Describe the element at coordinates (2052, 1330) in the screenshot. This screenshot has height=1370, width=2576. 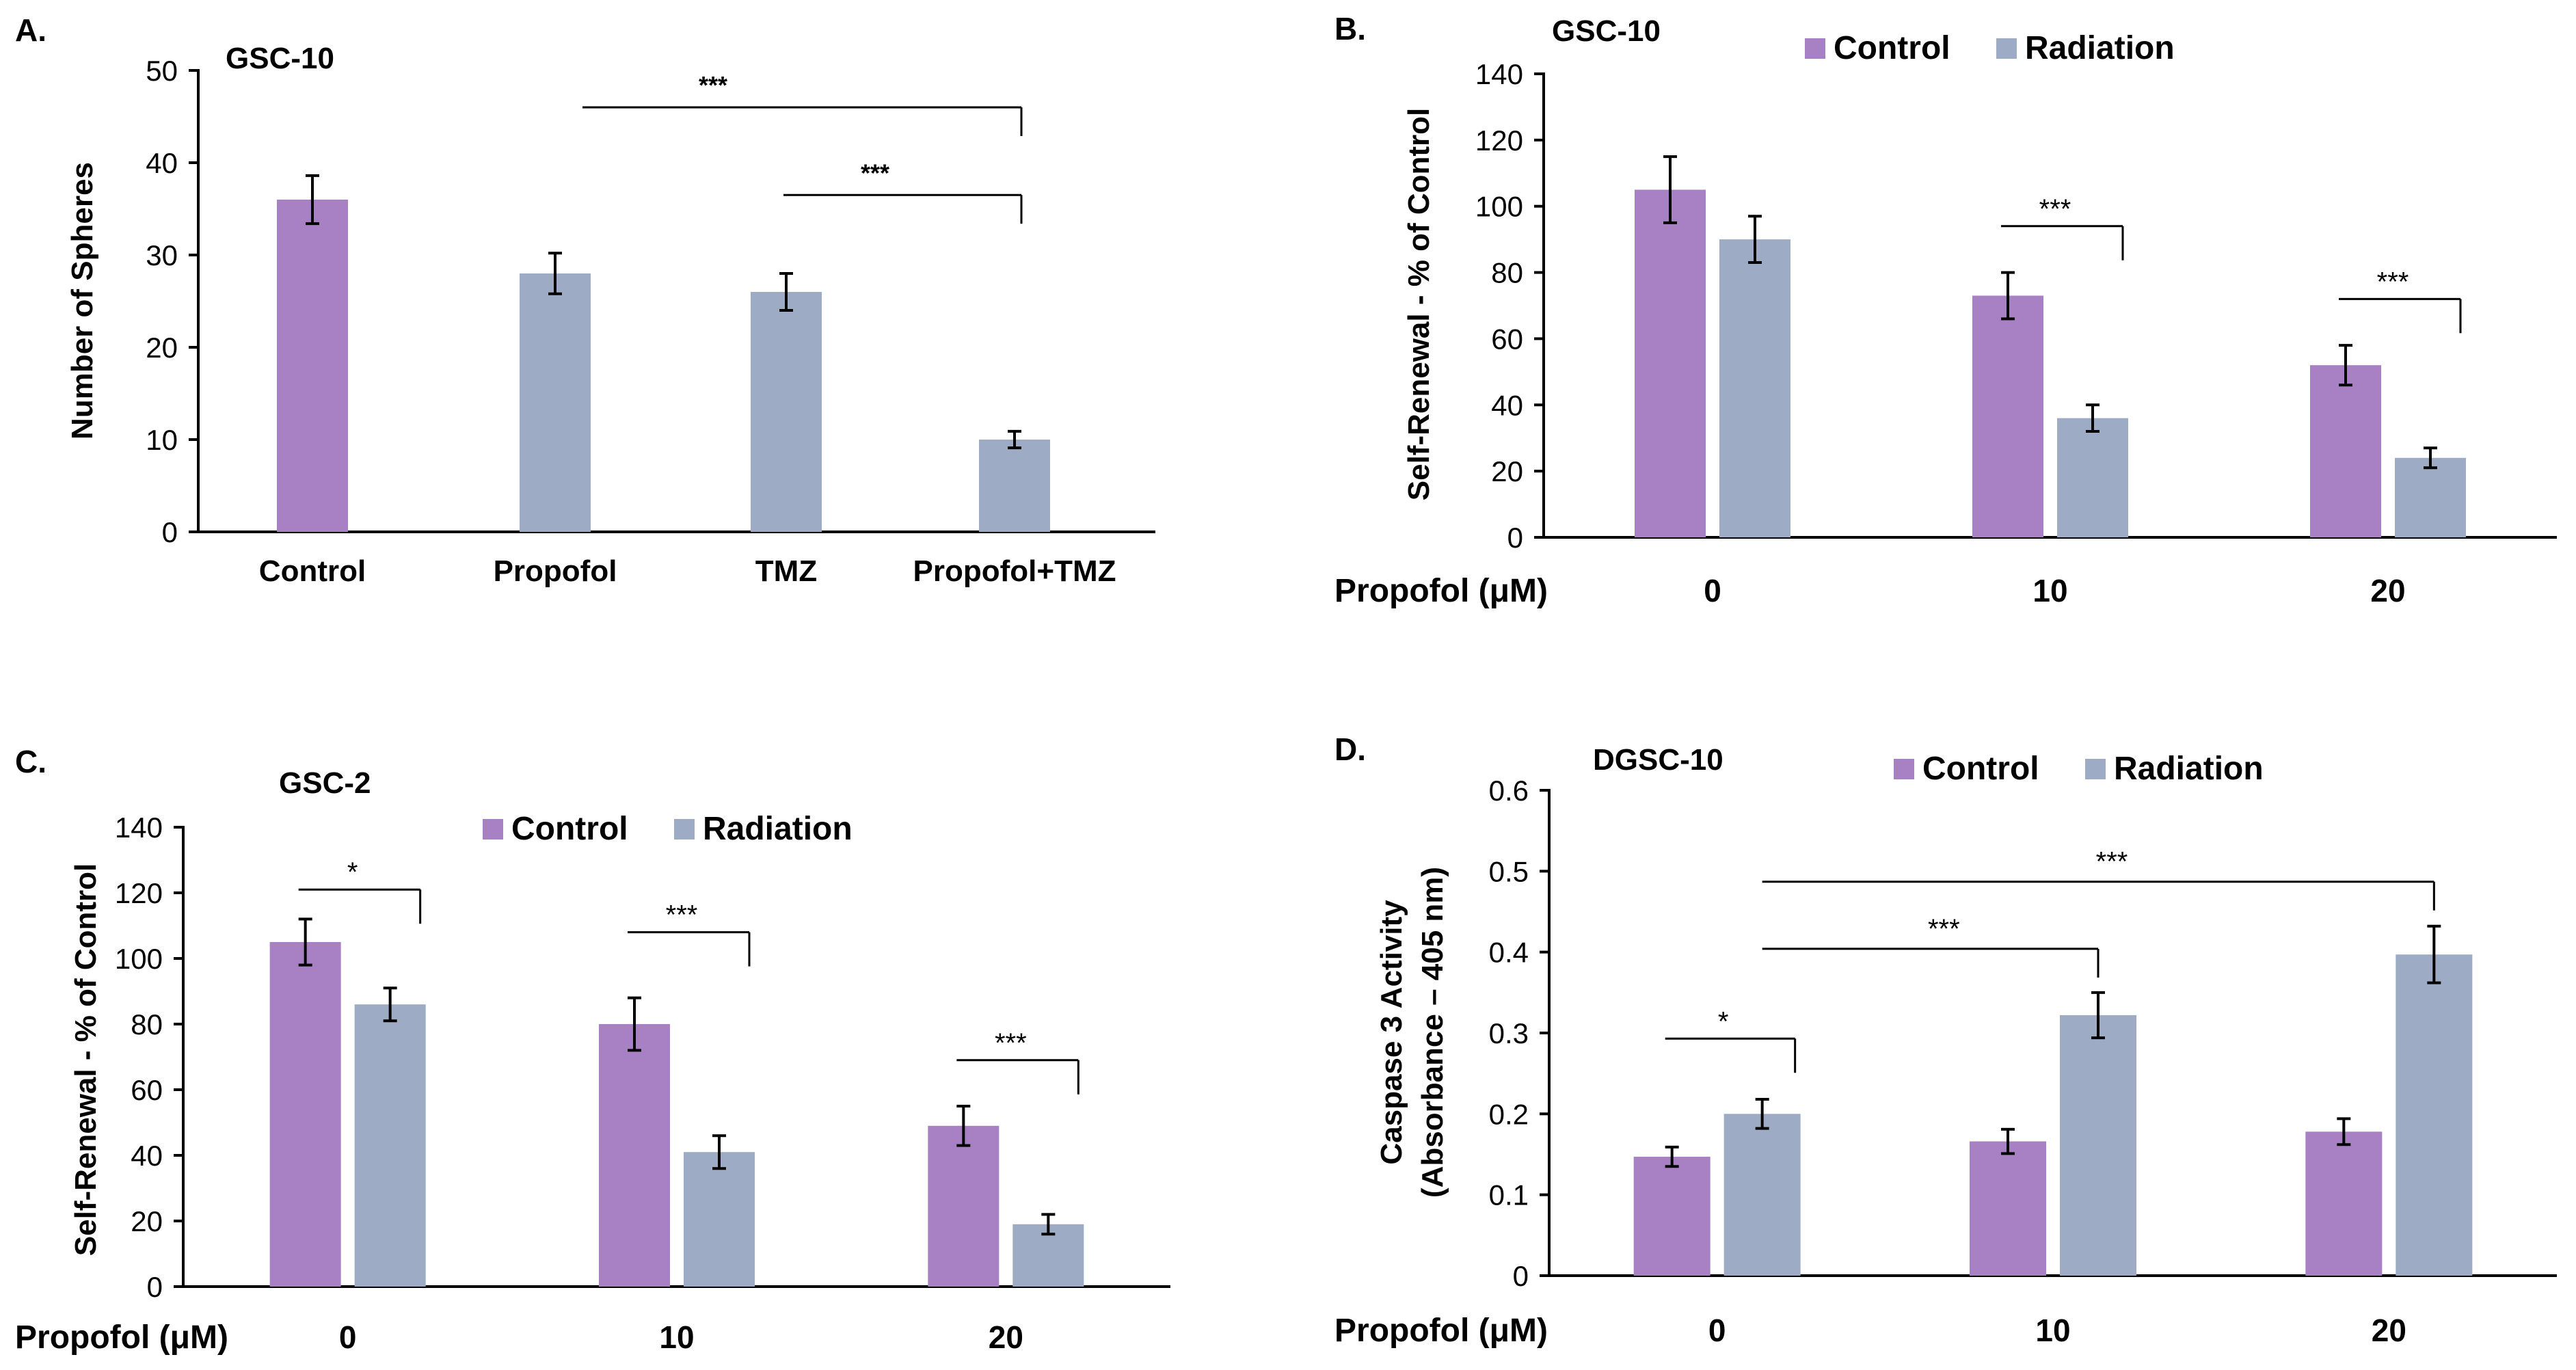
I see `x-tick-label: 10` at that location.